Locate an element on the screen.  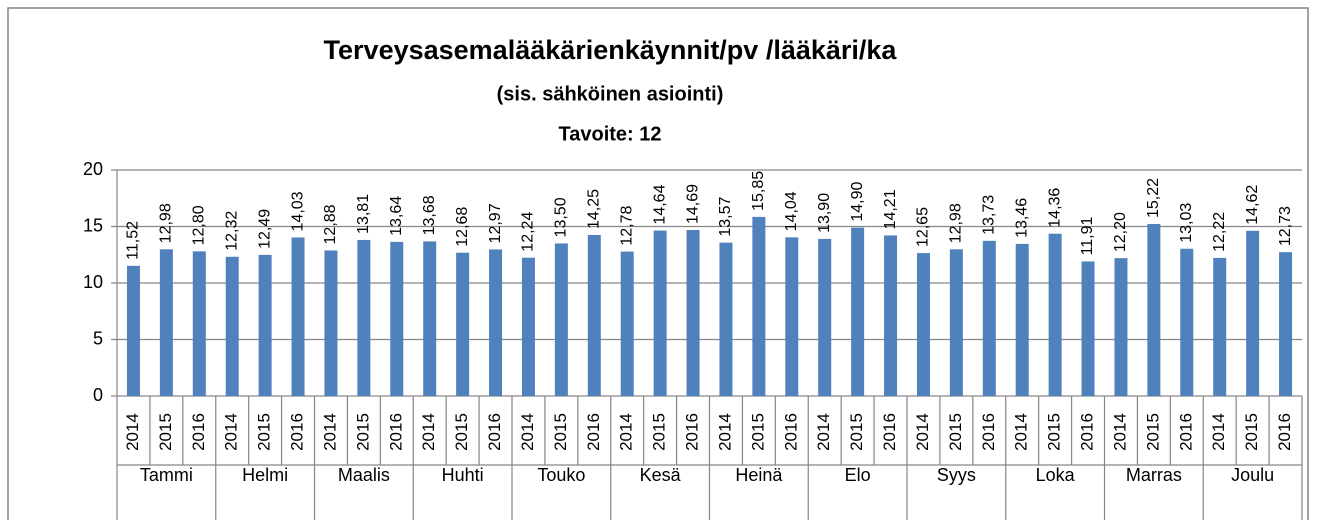
data-label: 13,68 is located at coordinates (429, 215).